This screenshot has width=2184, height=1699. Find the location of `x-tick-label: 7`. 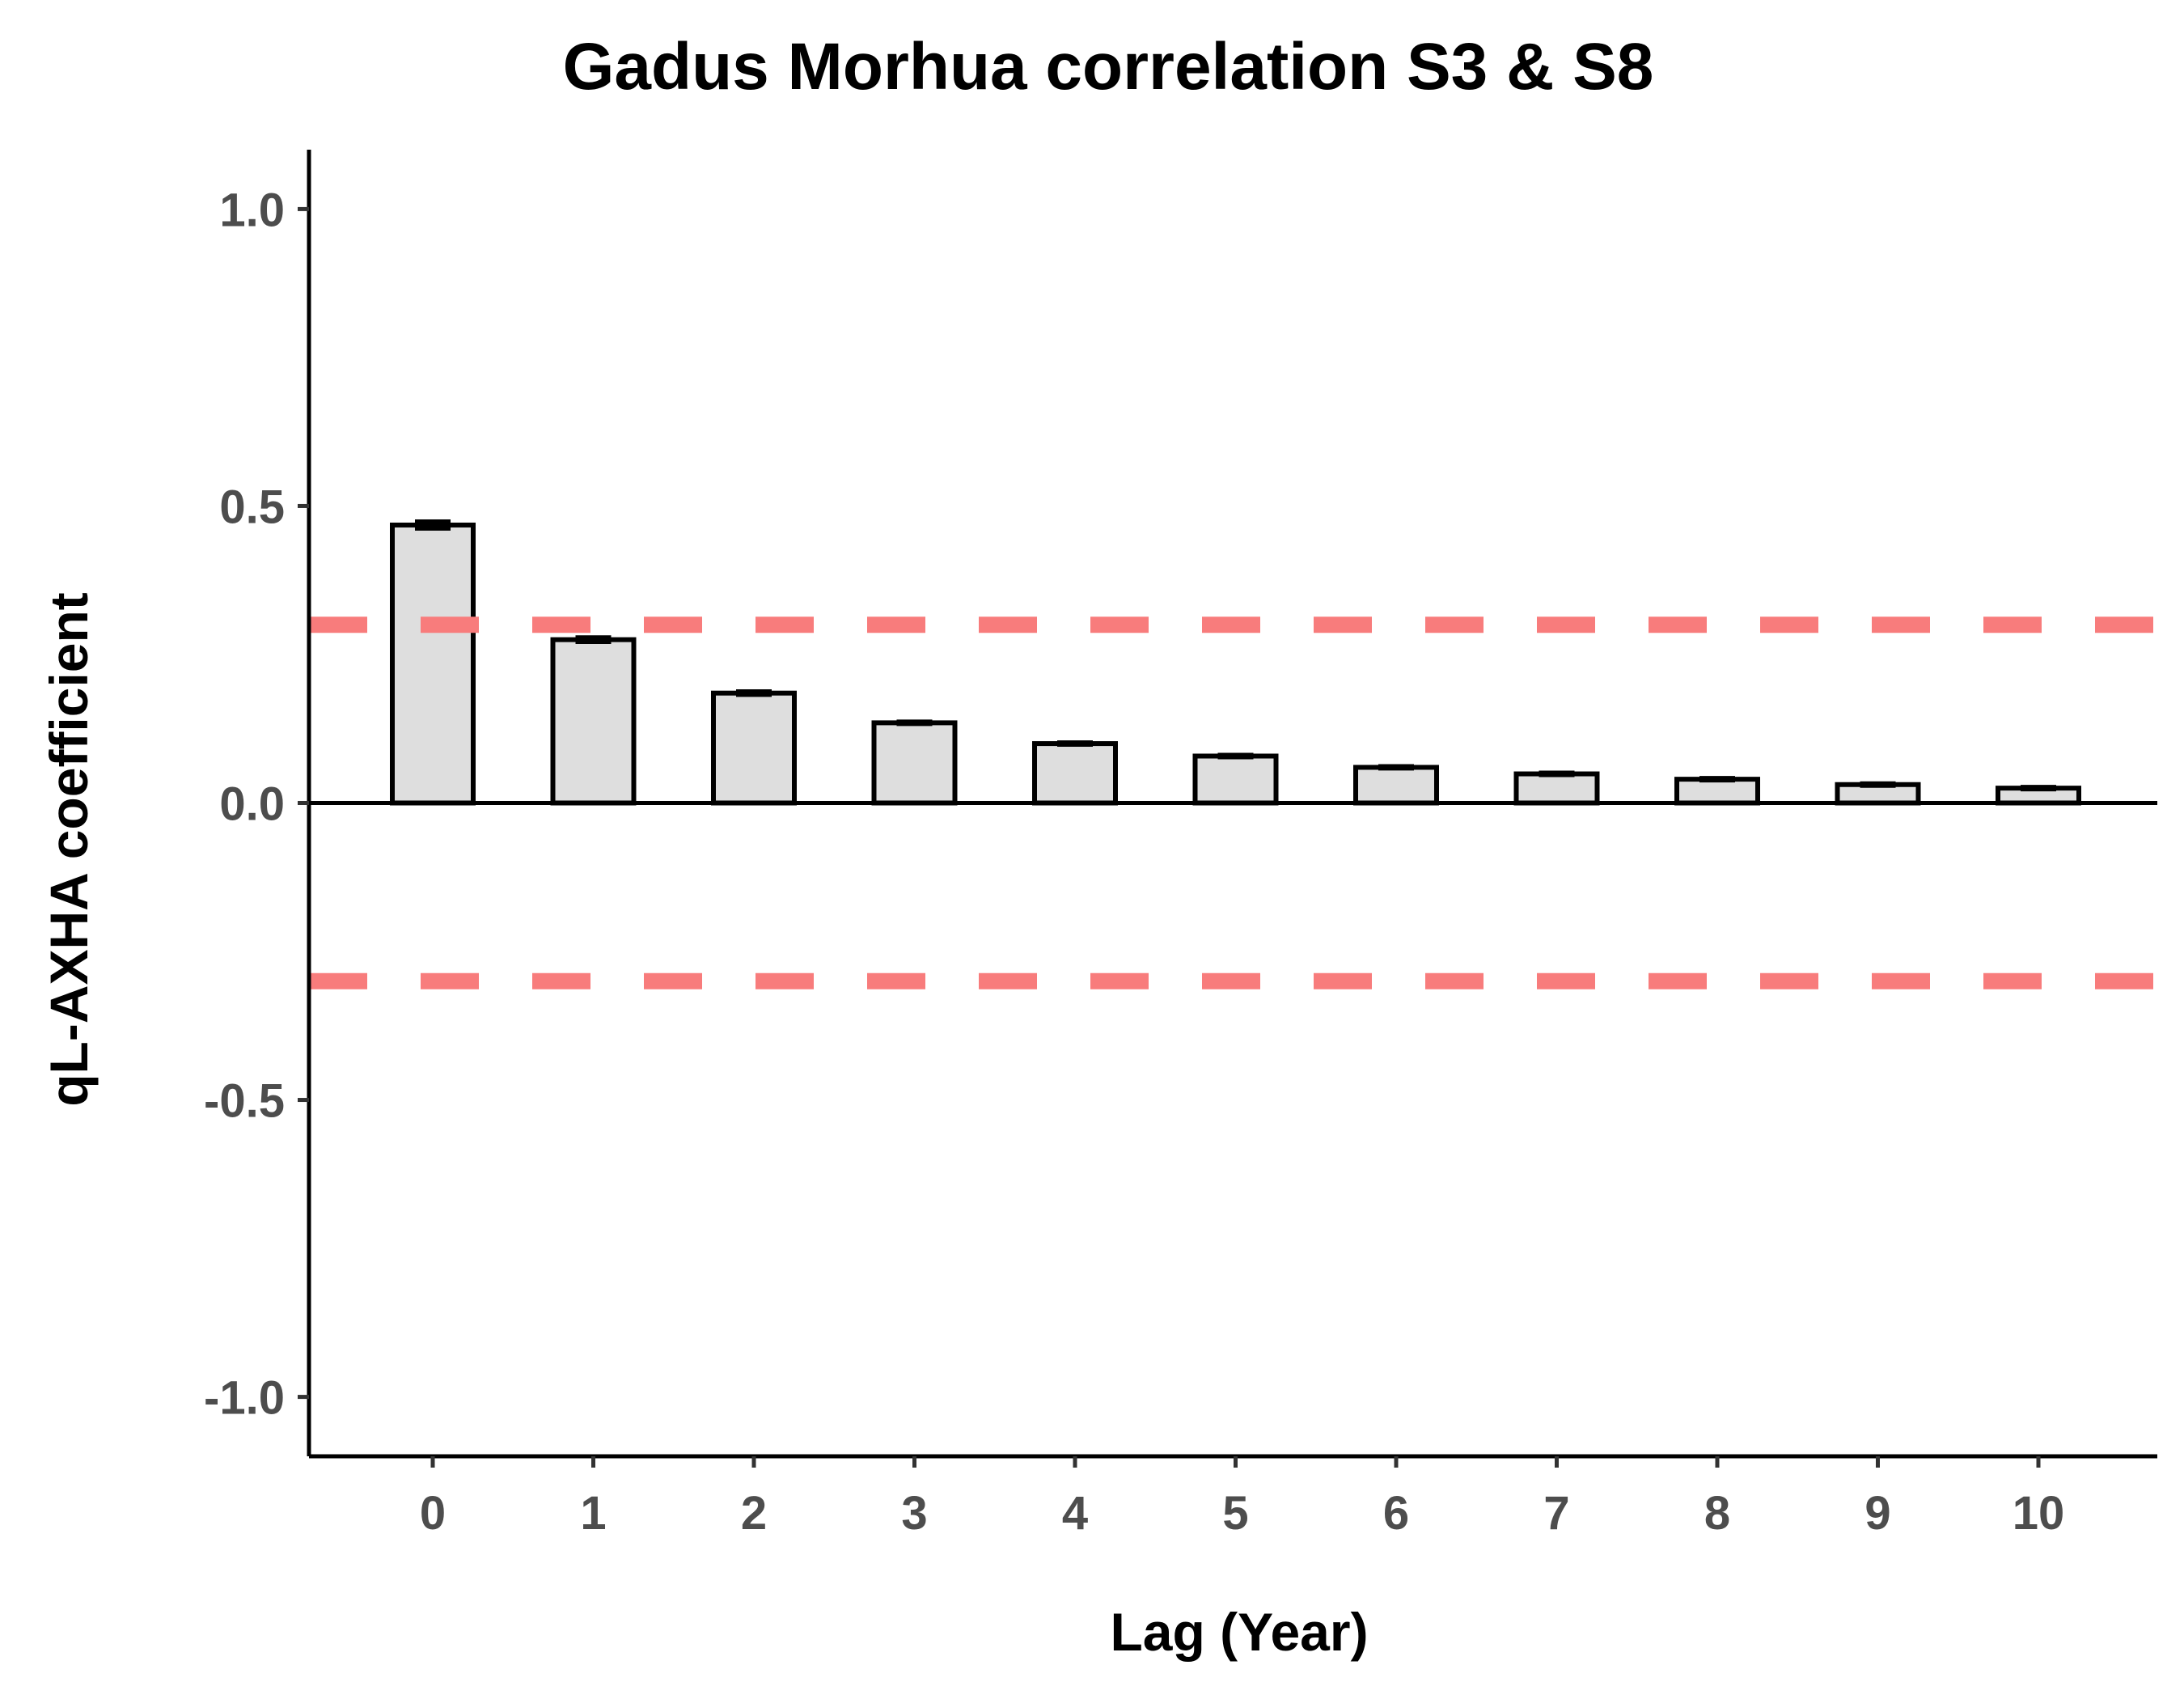

x-tick-label: 7 is located at coordinates (1556, 1513).